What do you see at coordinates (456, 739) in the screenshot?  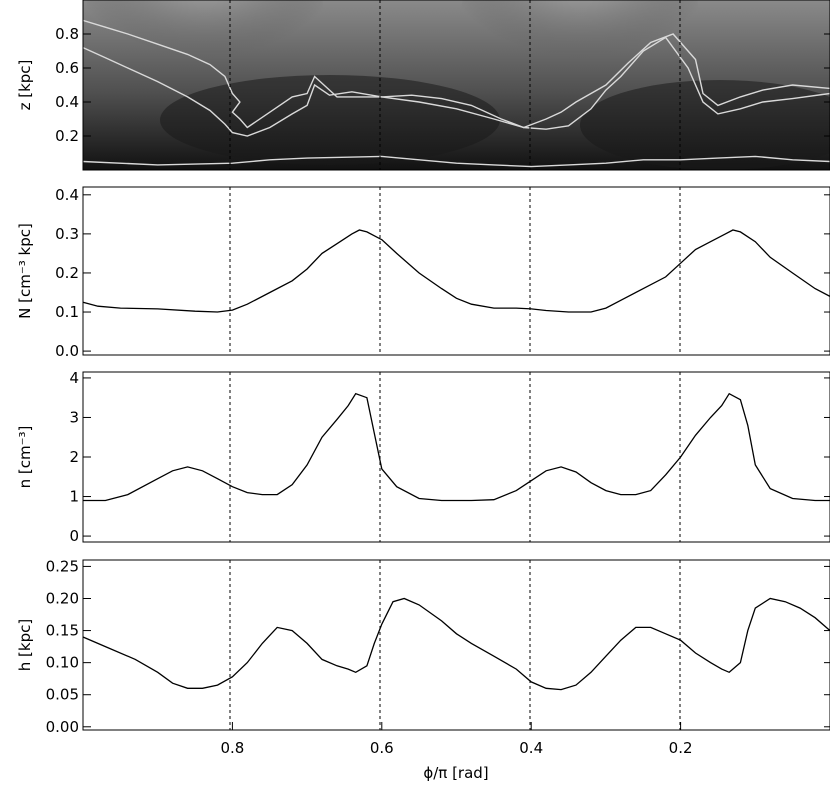 I see `x-axis-ticks: 0.8 0.6 0.4 0.2` at bounding box center [456, 739].